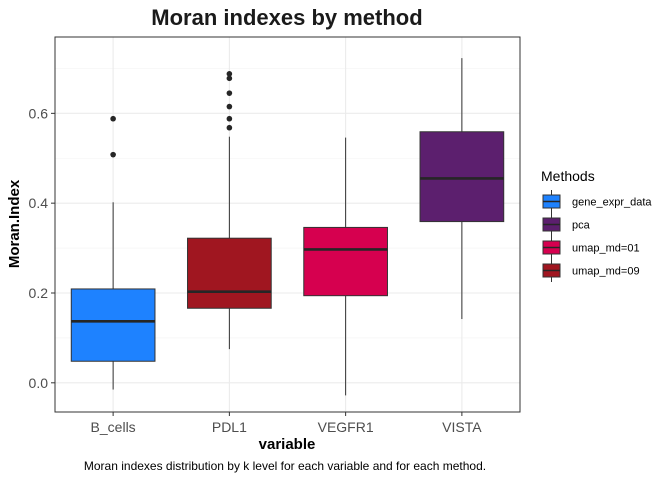 This screenshot has height=480, width=672. I want to click on y-tick-label: 0.0, so click(39, 383).